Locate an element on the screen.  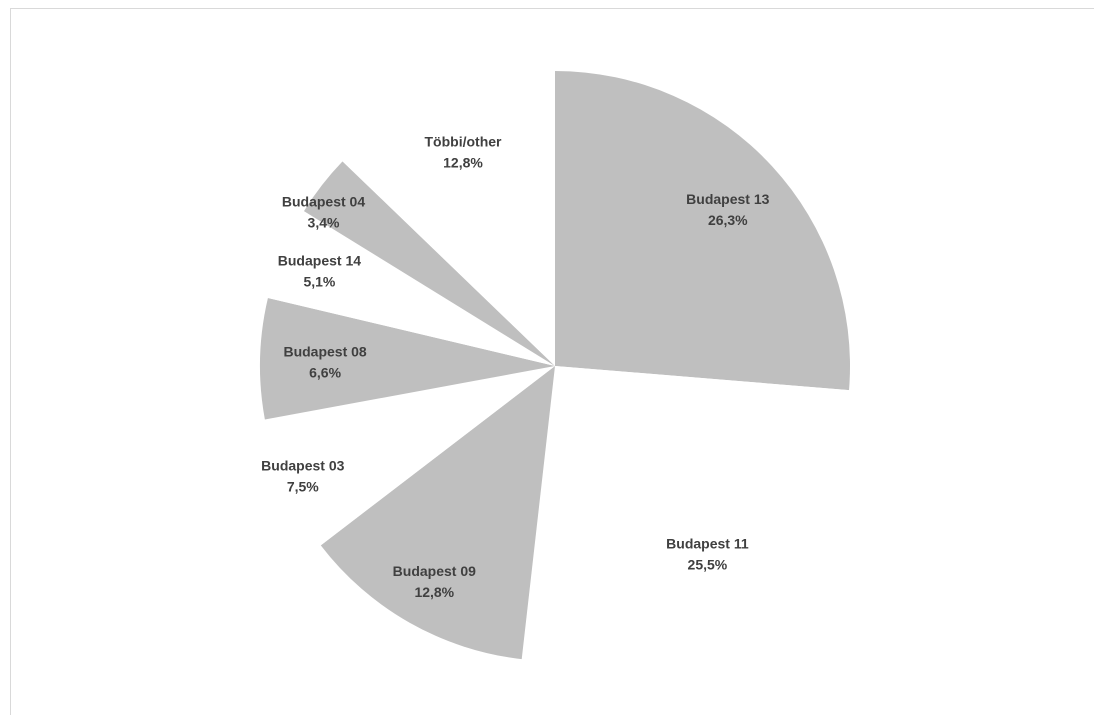
slice-name-t-bbi-other: Többi/other is located at coordinates (464, 142).